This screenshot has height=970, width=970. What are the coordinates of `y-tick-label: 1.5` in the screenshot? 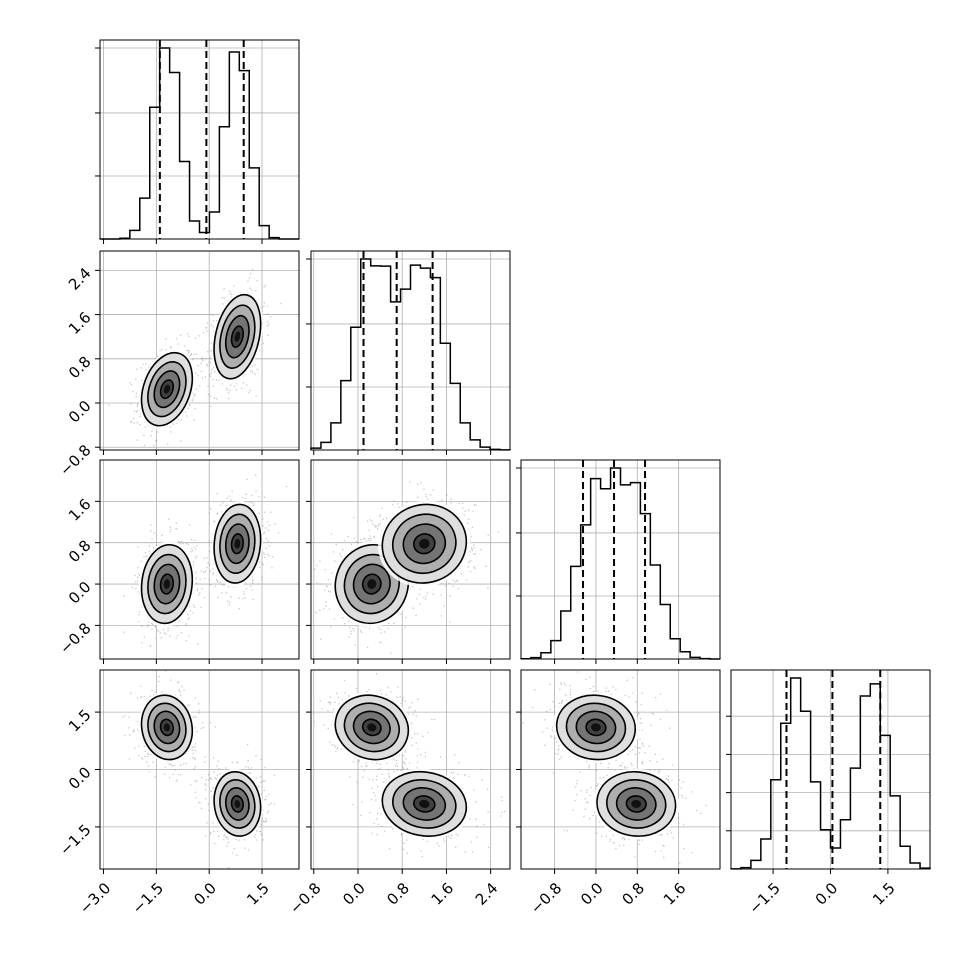 It's located at (80, 721).